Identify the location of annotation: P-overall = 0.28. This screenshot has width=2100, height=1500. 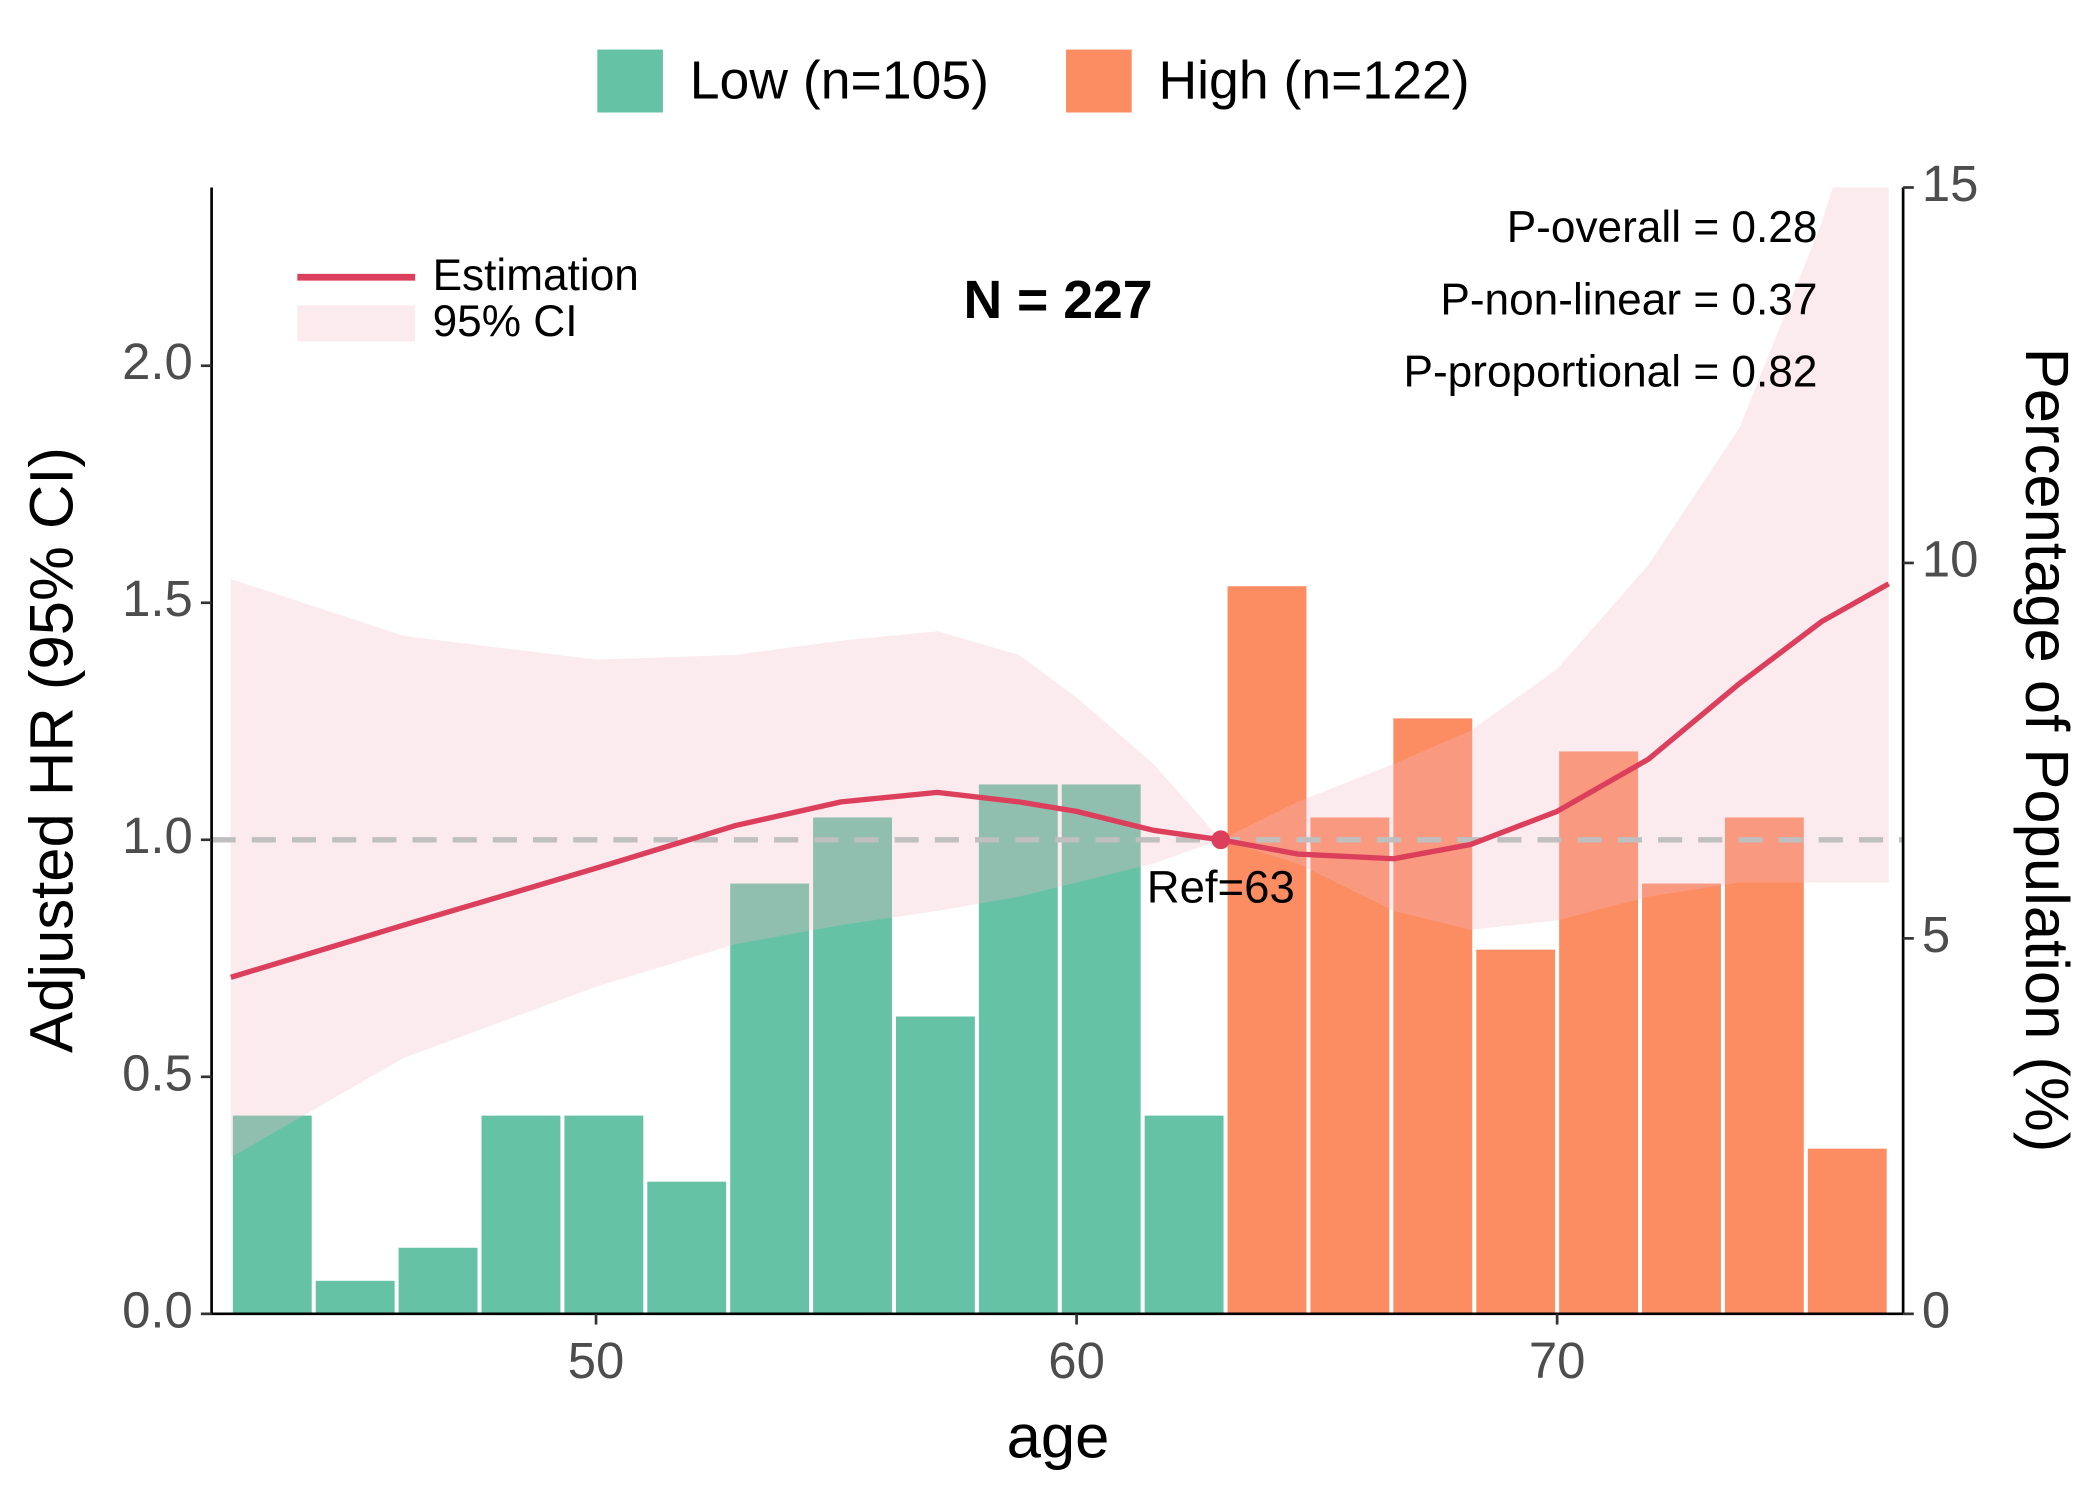
(1662, 227).